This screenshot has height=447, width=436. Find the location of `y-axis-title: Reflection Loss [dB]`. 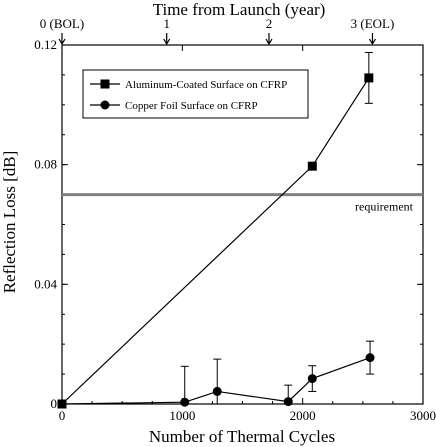

y-axis-title: Reflection Loss [dB] is located at coordinates (9, 222).